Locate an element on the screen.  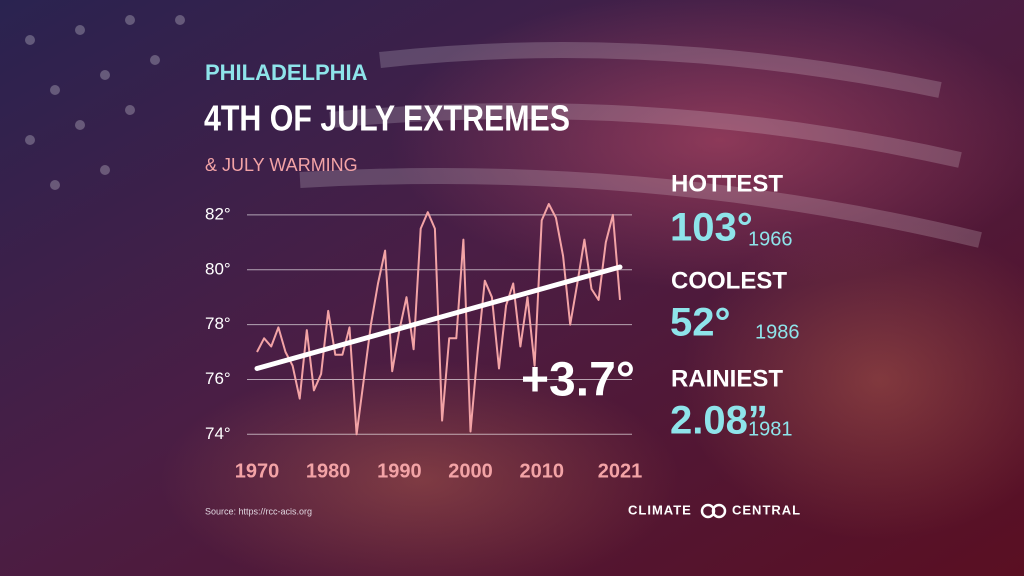
record-value: 2.08” is located at coordinates (719, 421).